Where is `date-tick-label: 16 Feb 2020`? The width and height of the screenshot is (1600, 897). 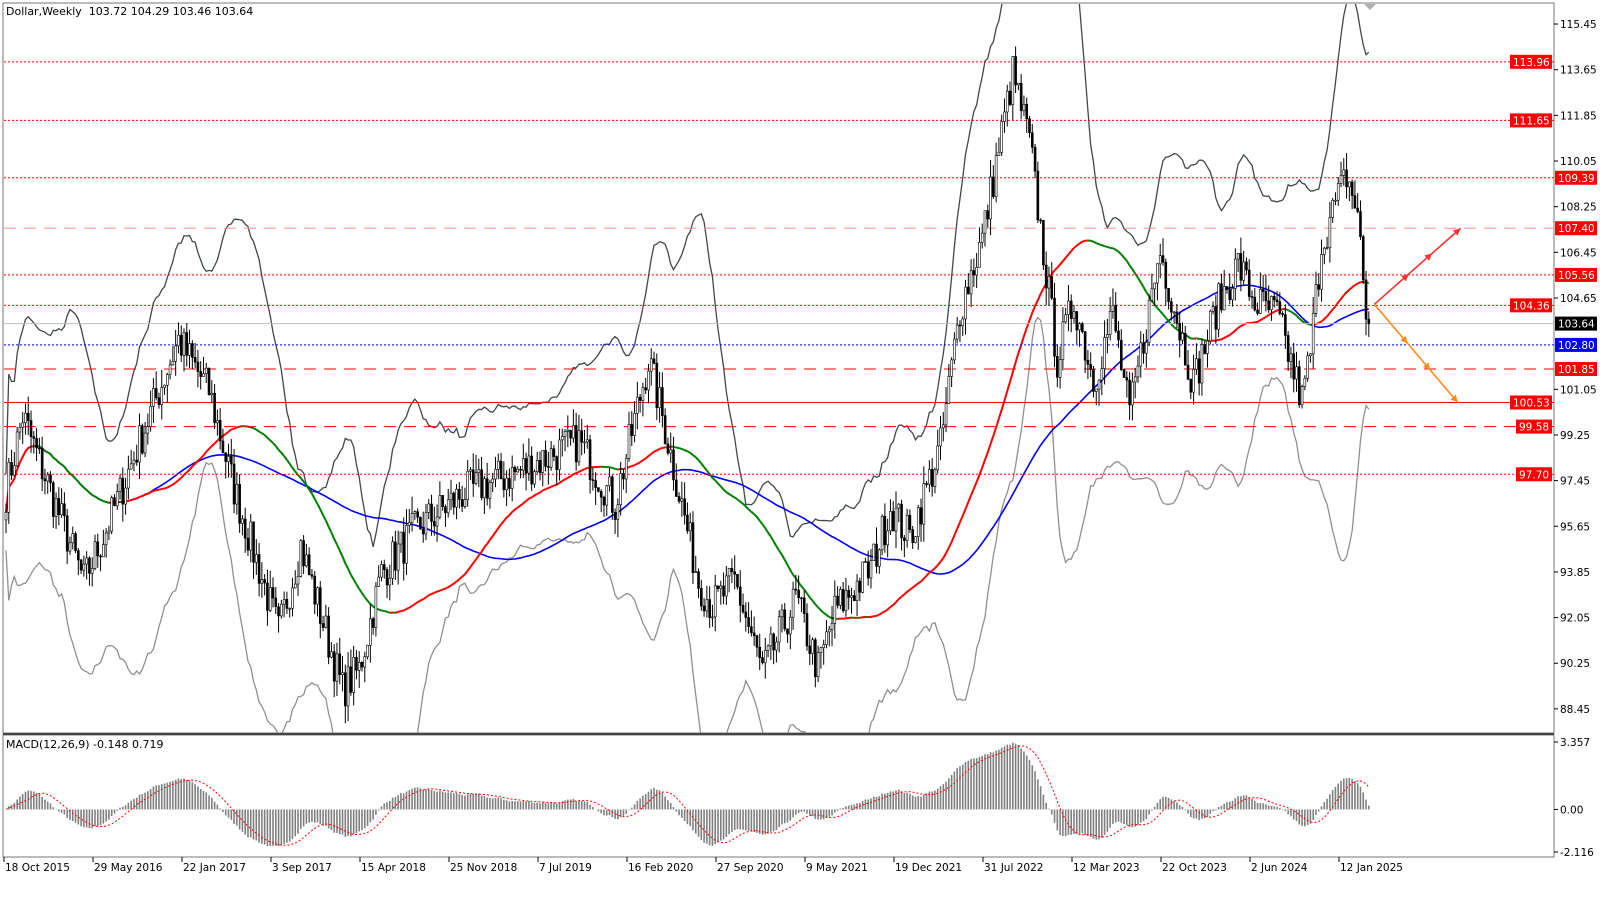
date-tick-label: 16 Feb 2020 is located at coordinates (660, 868).